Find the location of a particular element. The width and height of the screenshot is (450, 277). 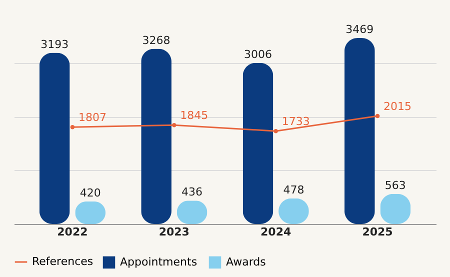

legend-label: Appointments is located at coordinates (159, 261).